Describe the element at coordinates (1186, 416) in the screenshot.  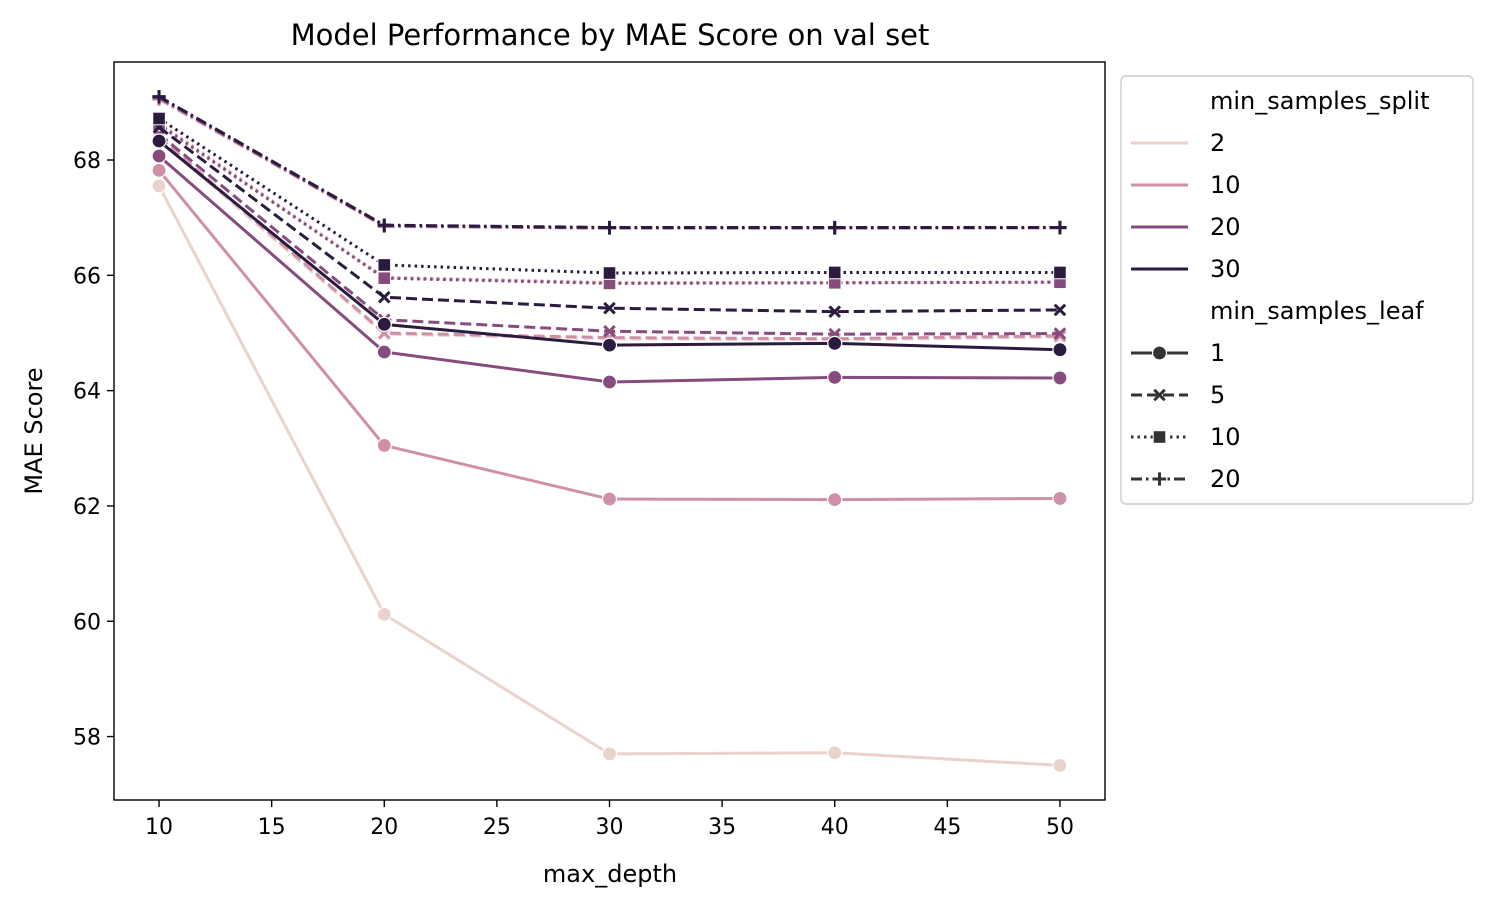
I see `legend-style-items: 1 5 10 20` at that location.